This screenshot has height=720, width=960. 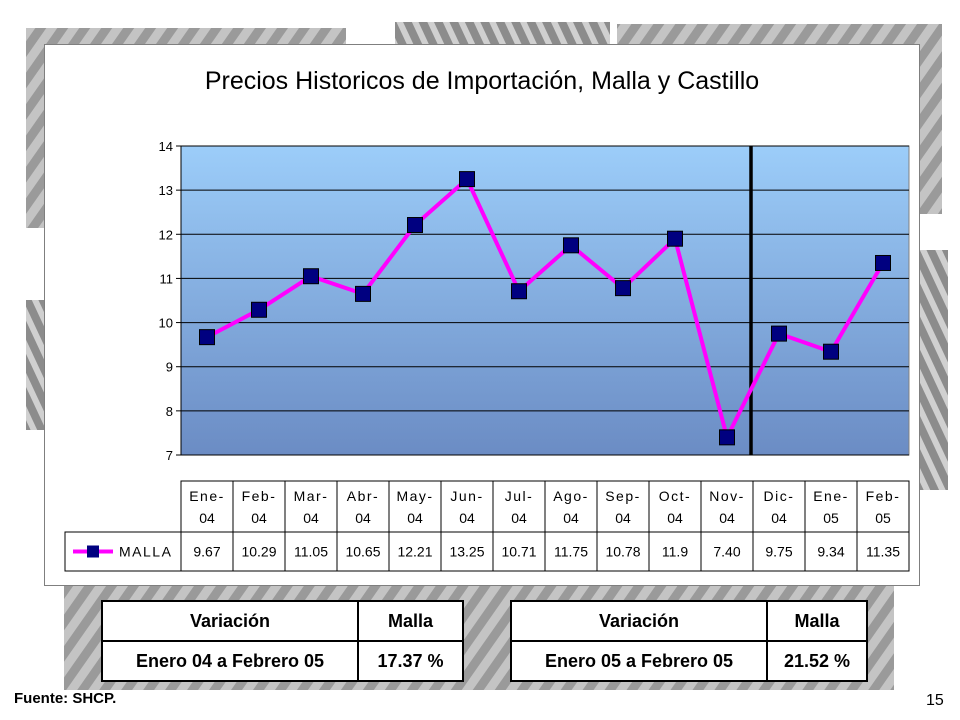 I want to click on x-category-label: Jul-, so click(x=519, y=496).